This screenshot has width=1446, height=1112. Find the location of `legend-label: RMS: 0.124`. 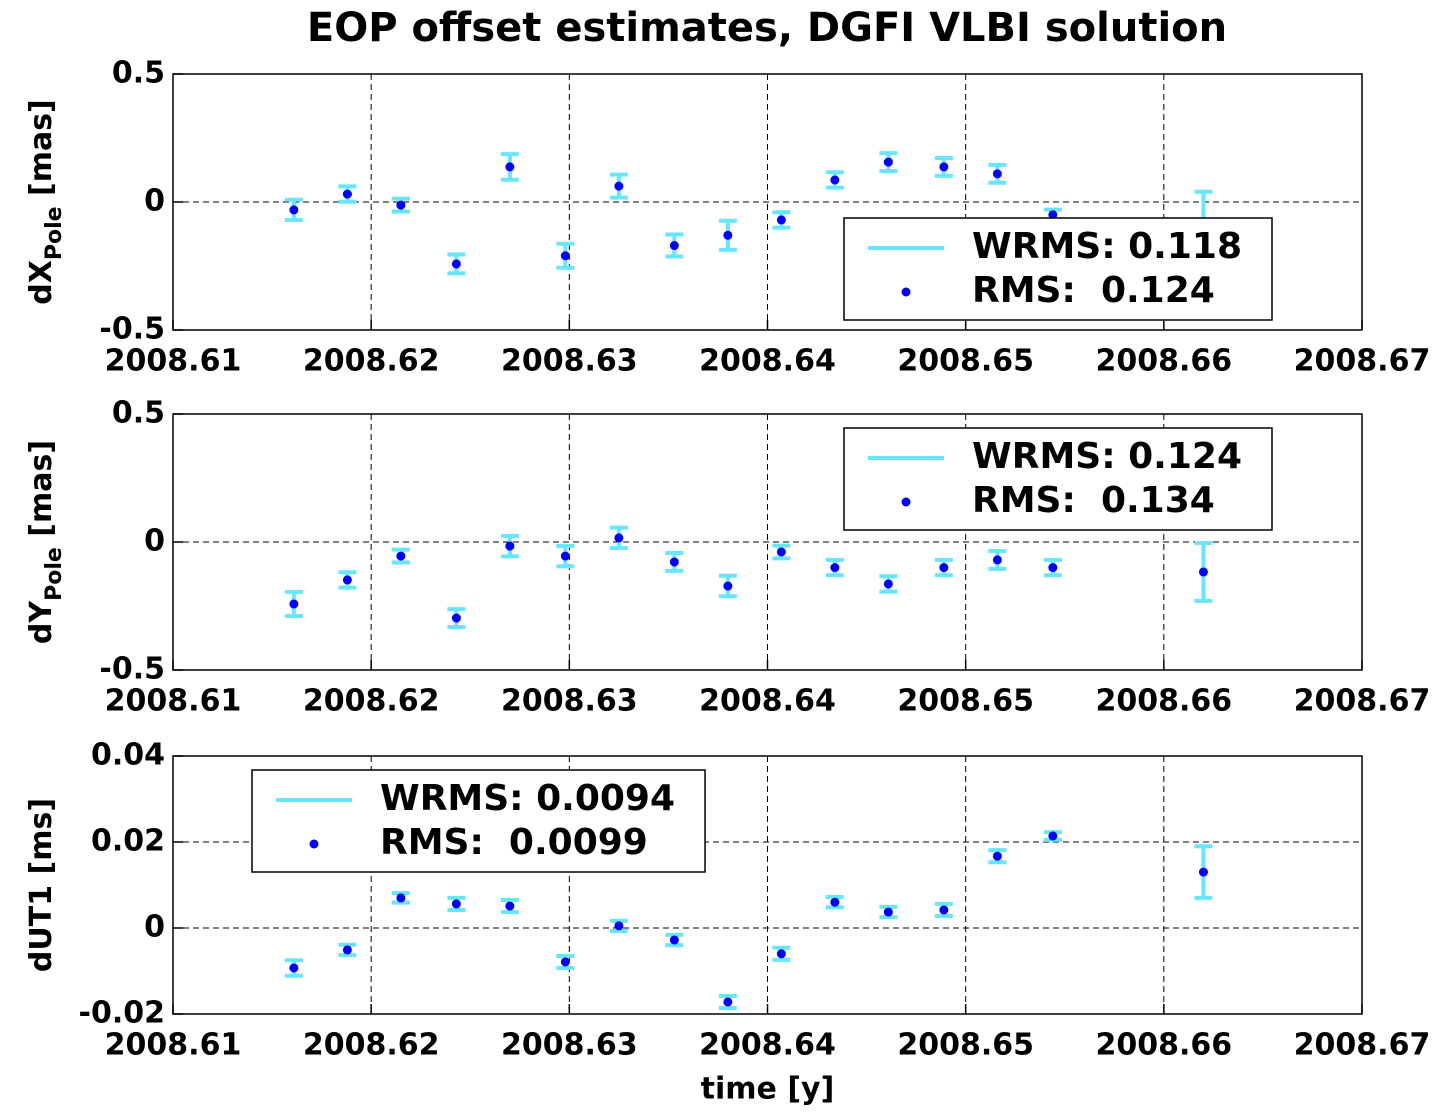

legend-label: RMS: 0.124 is located at coordinates (1093, 290).